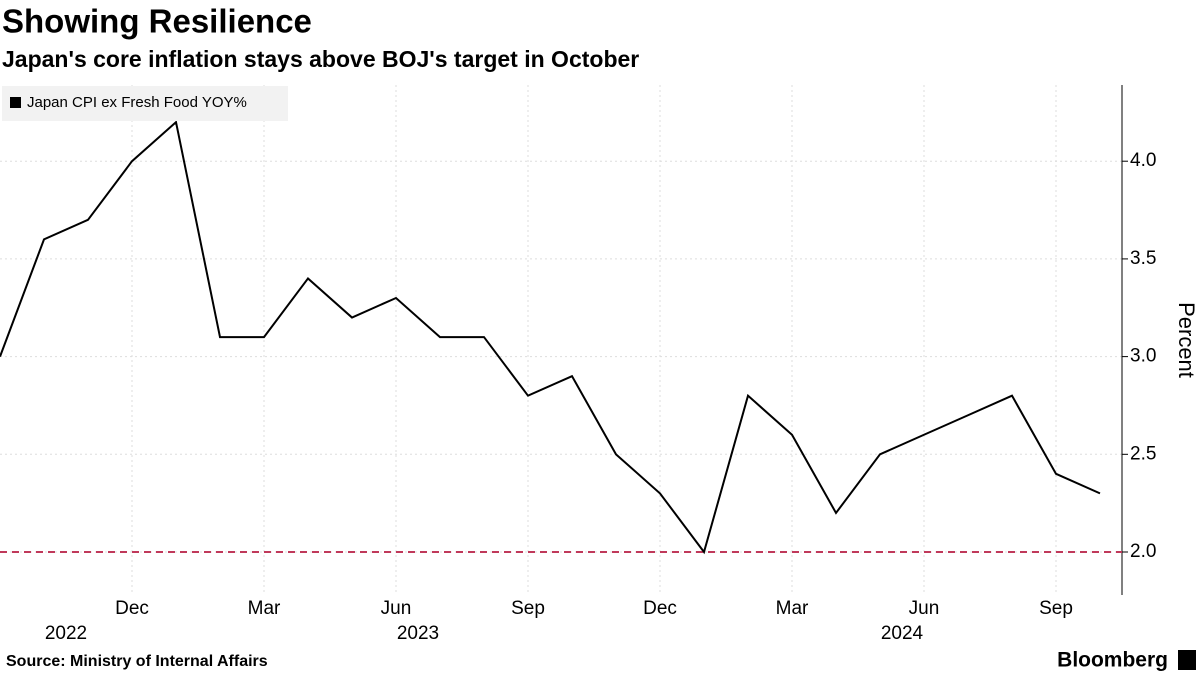  What do you see at coordinates (1187, 660) in the screenshot?
I see `brand-icon` at bounding box center [1187, 660].